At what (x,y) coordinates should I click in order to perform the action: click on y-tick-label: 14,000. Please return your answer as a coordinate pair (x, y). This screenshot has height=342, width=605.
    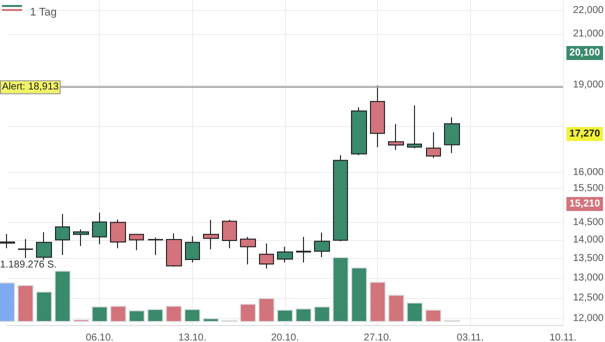
    Looking at the image, I should click on (588, 240).